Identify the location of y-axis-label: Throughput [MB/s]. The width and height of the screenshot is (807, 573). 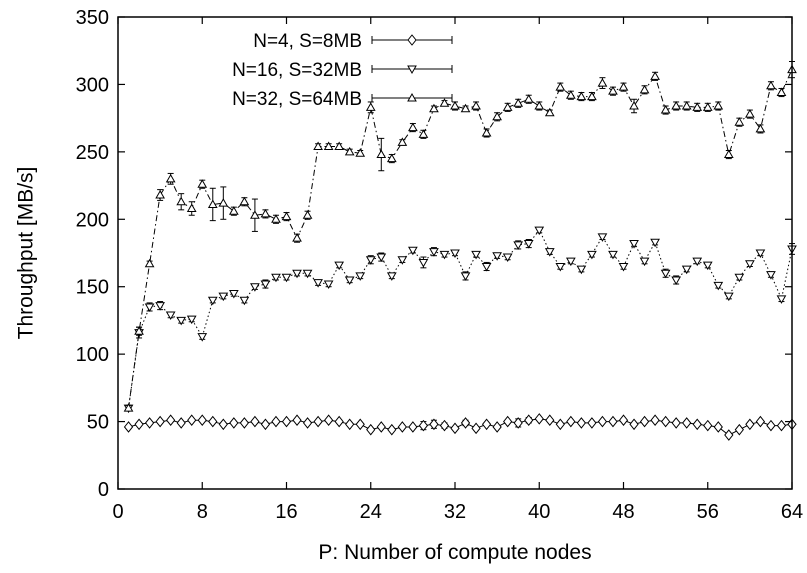
(26, 253).